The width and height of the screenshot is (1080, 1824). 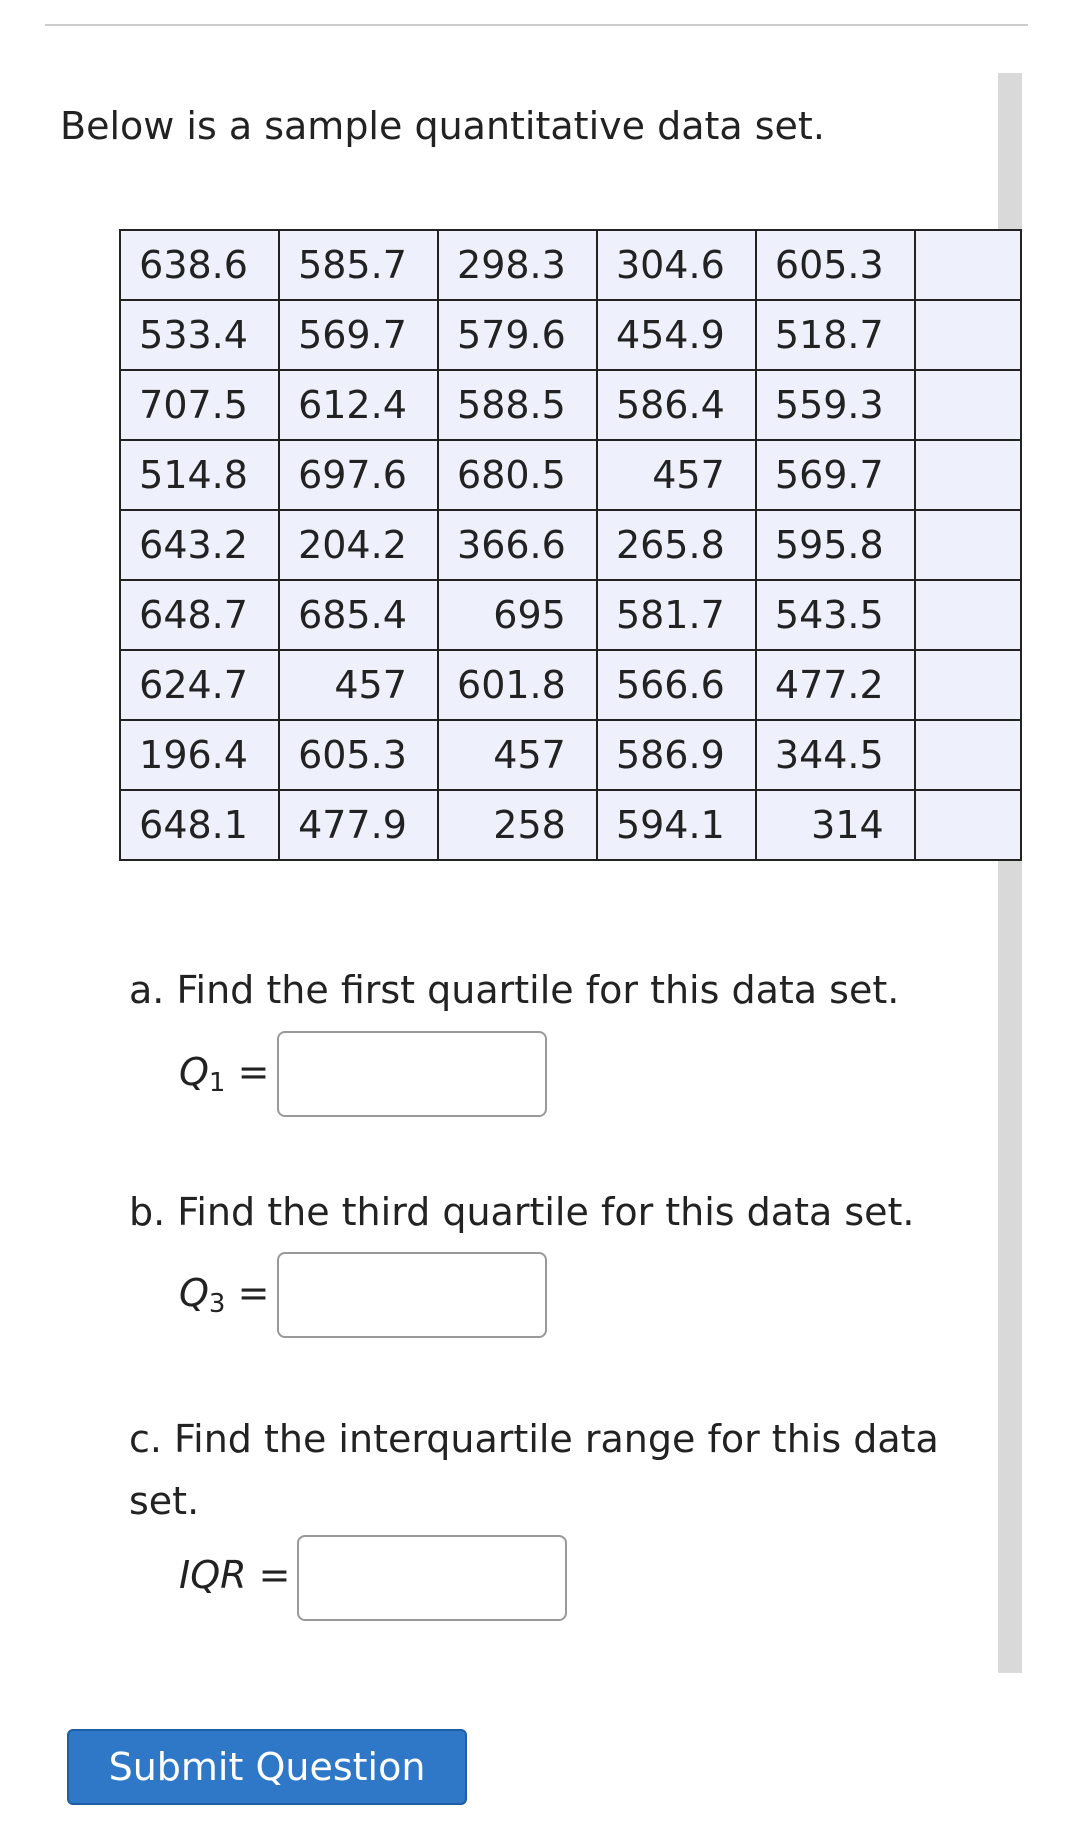 I want to click on table-cell: 366.6, so click(x=517, y=545).